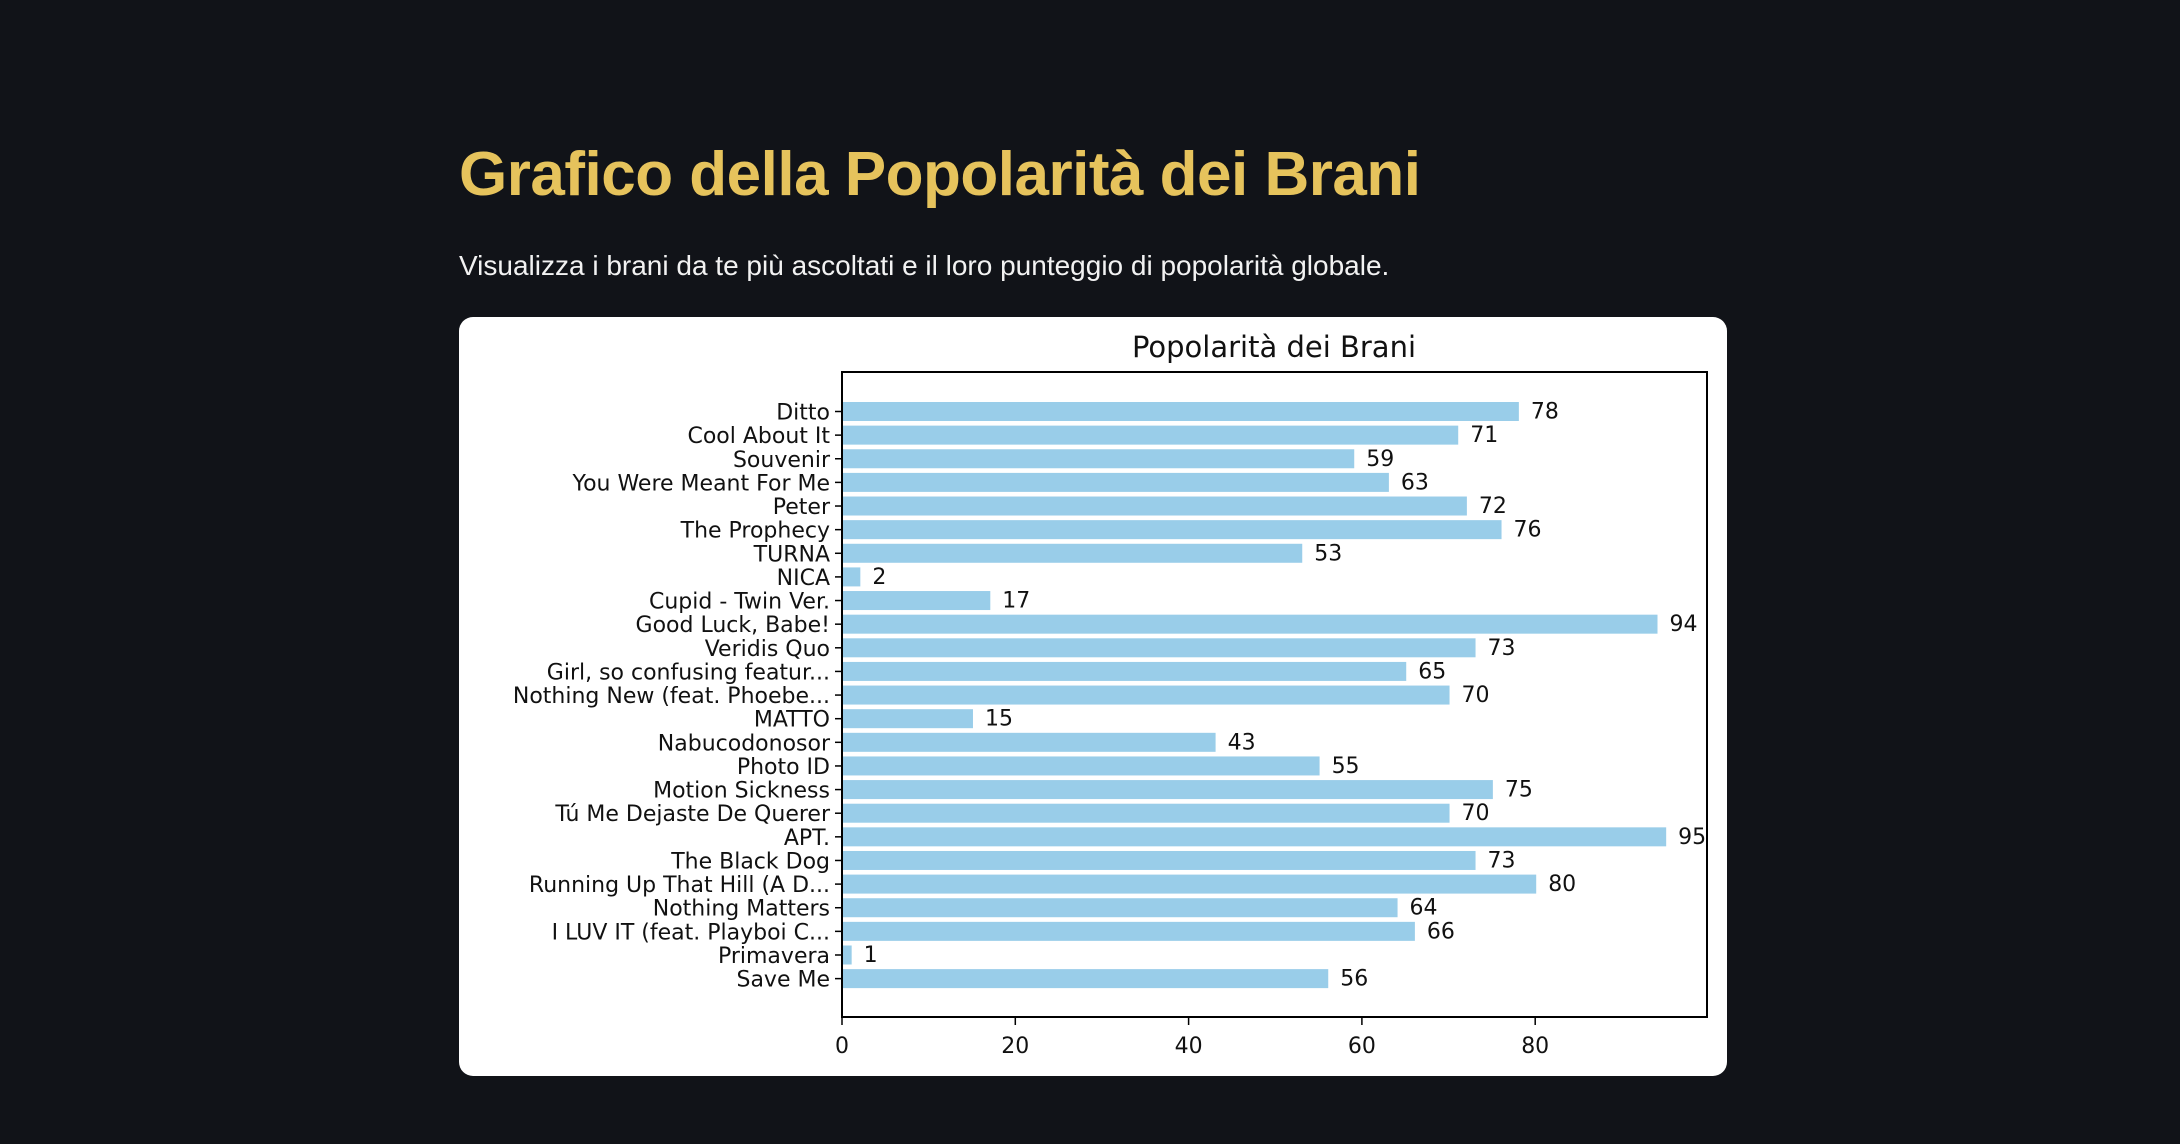 The height and width of the screenshot is (1144, 2180). What do you see at coordinates (1519, 790) in the screenshot?
I see `value-label: 75` at bounding box center [1519, 790].